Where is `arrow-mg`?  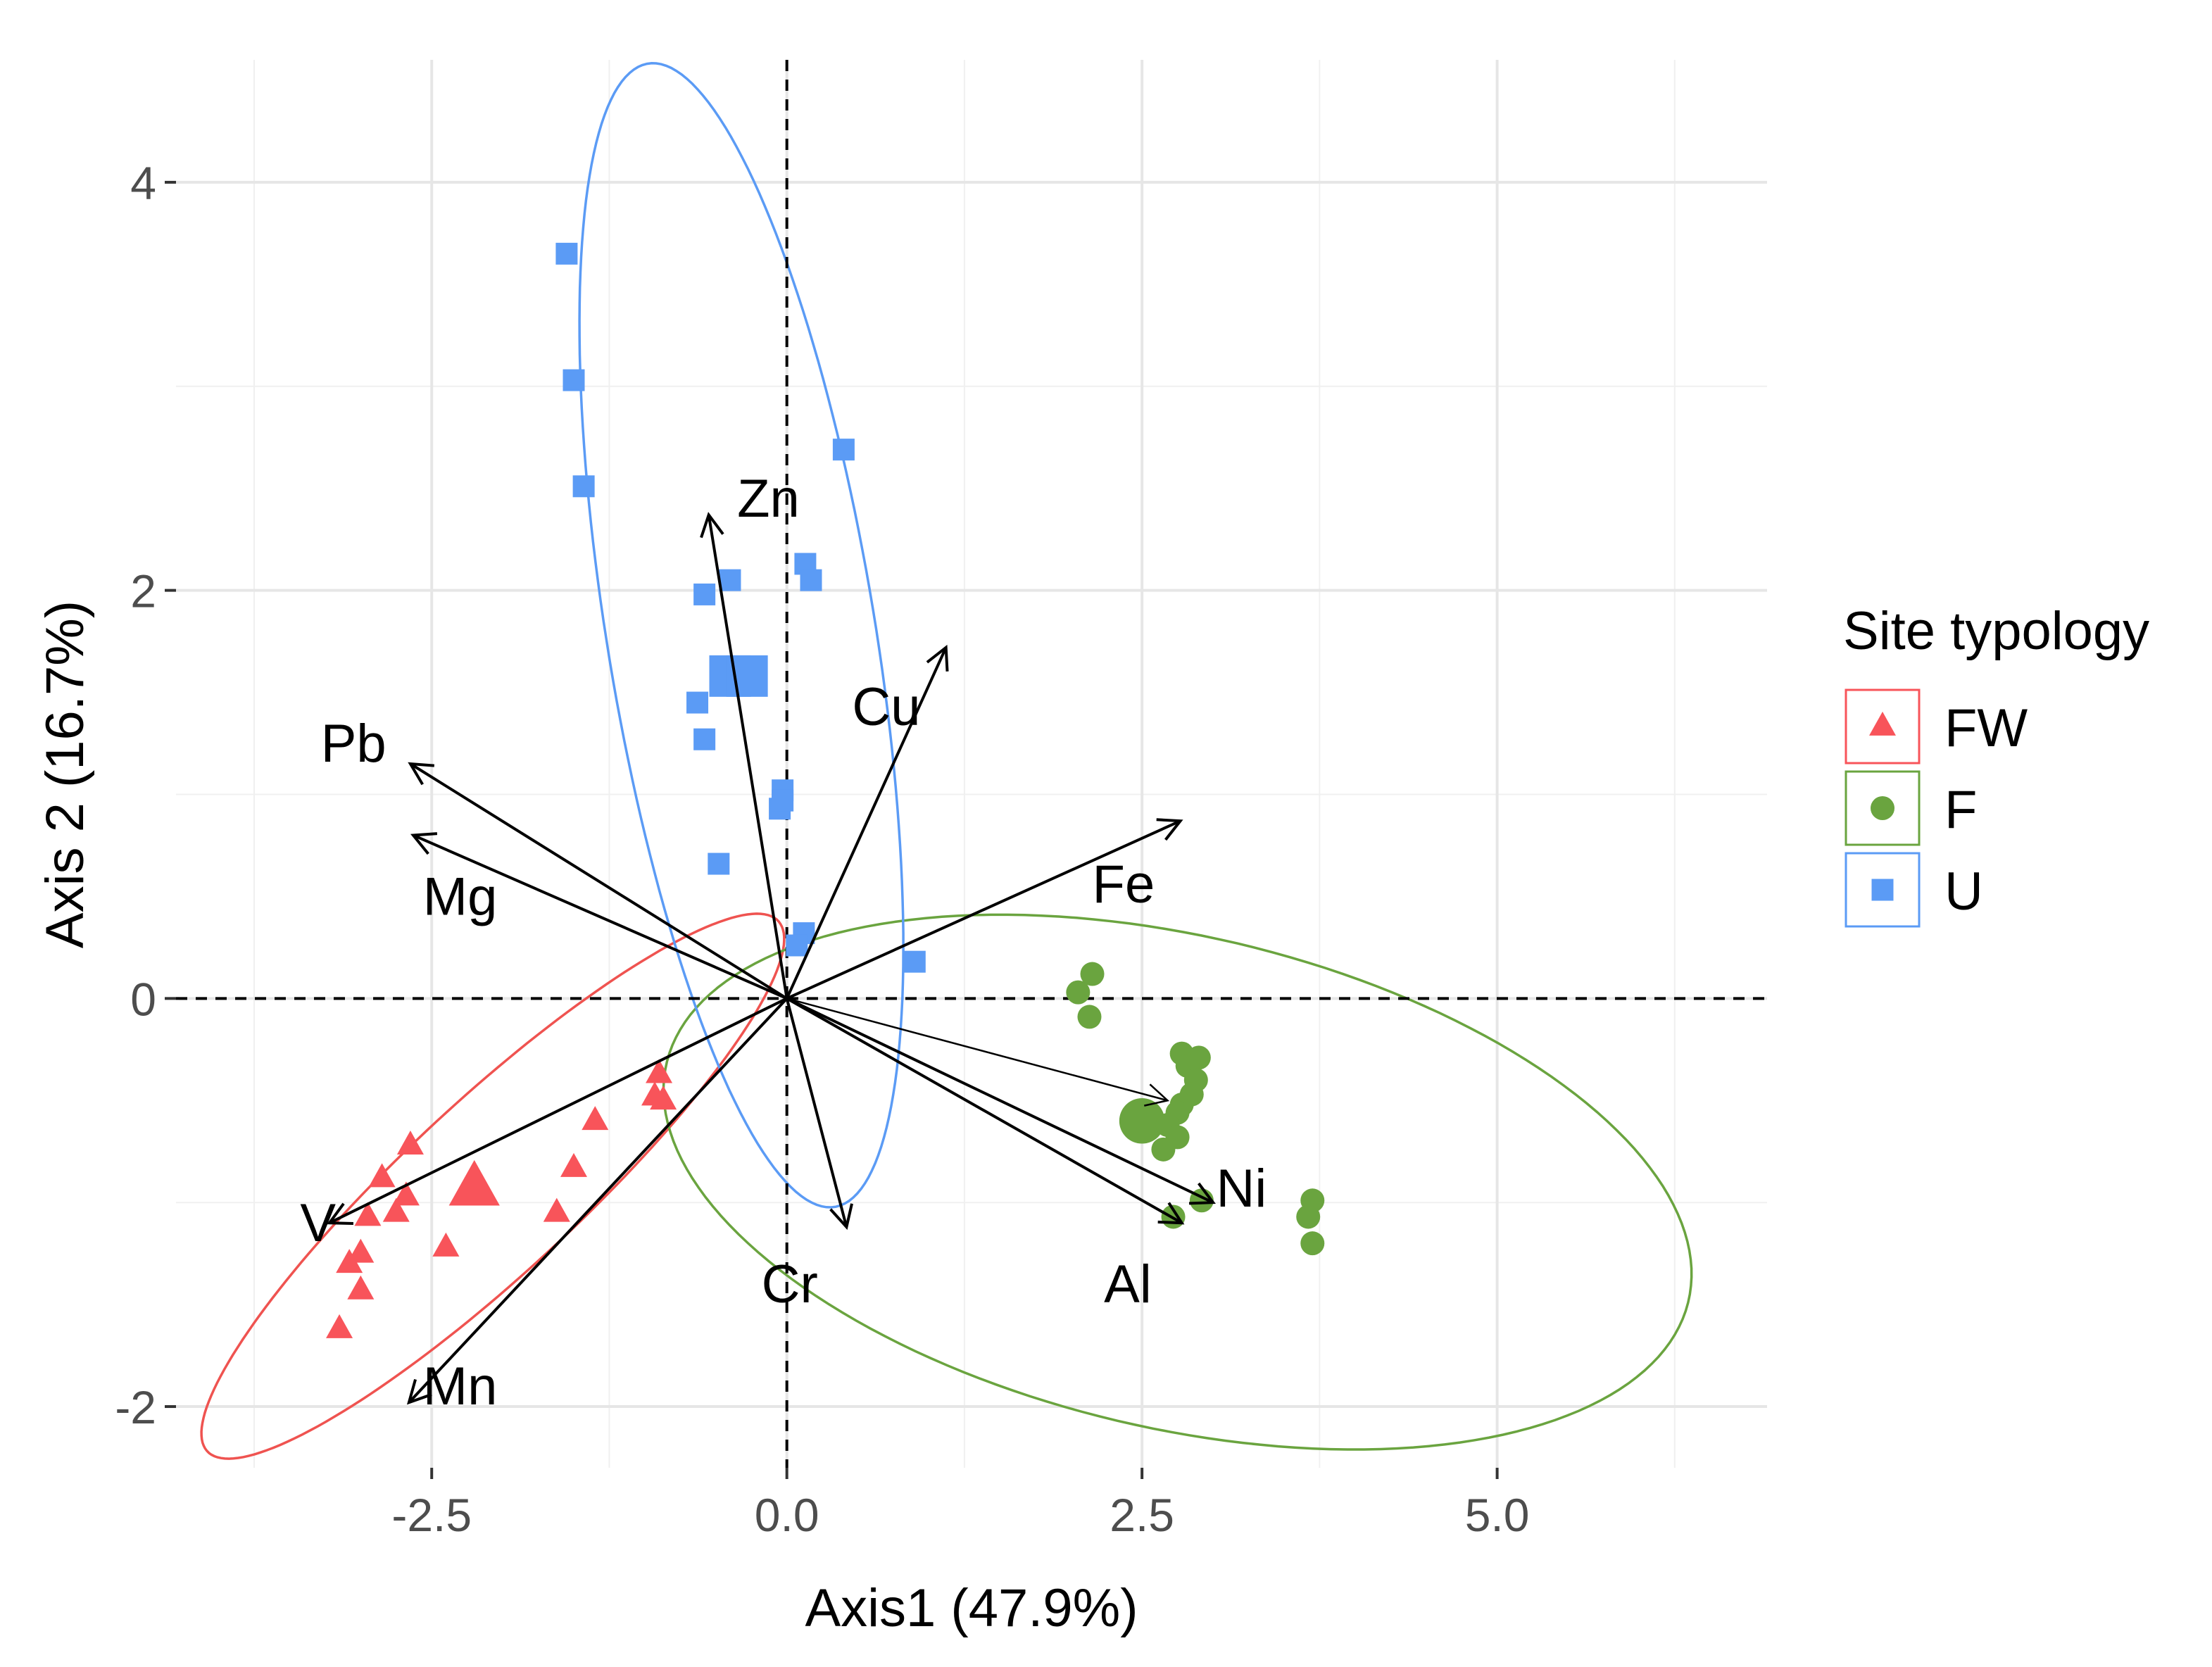 arrow-mg is located at coordinates (600, 917).